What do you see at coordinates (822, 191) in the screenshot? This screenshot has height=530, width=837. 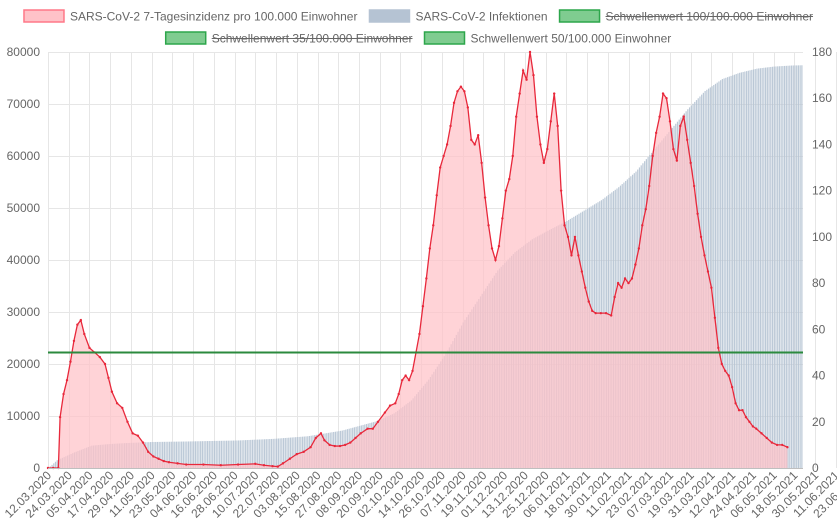 I see `y-right-tick-label: 120` at bounding box center [822, 191].